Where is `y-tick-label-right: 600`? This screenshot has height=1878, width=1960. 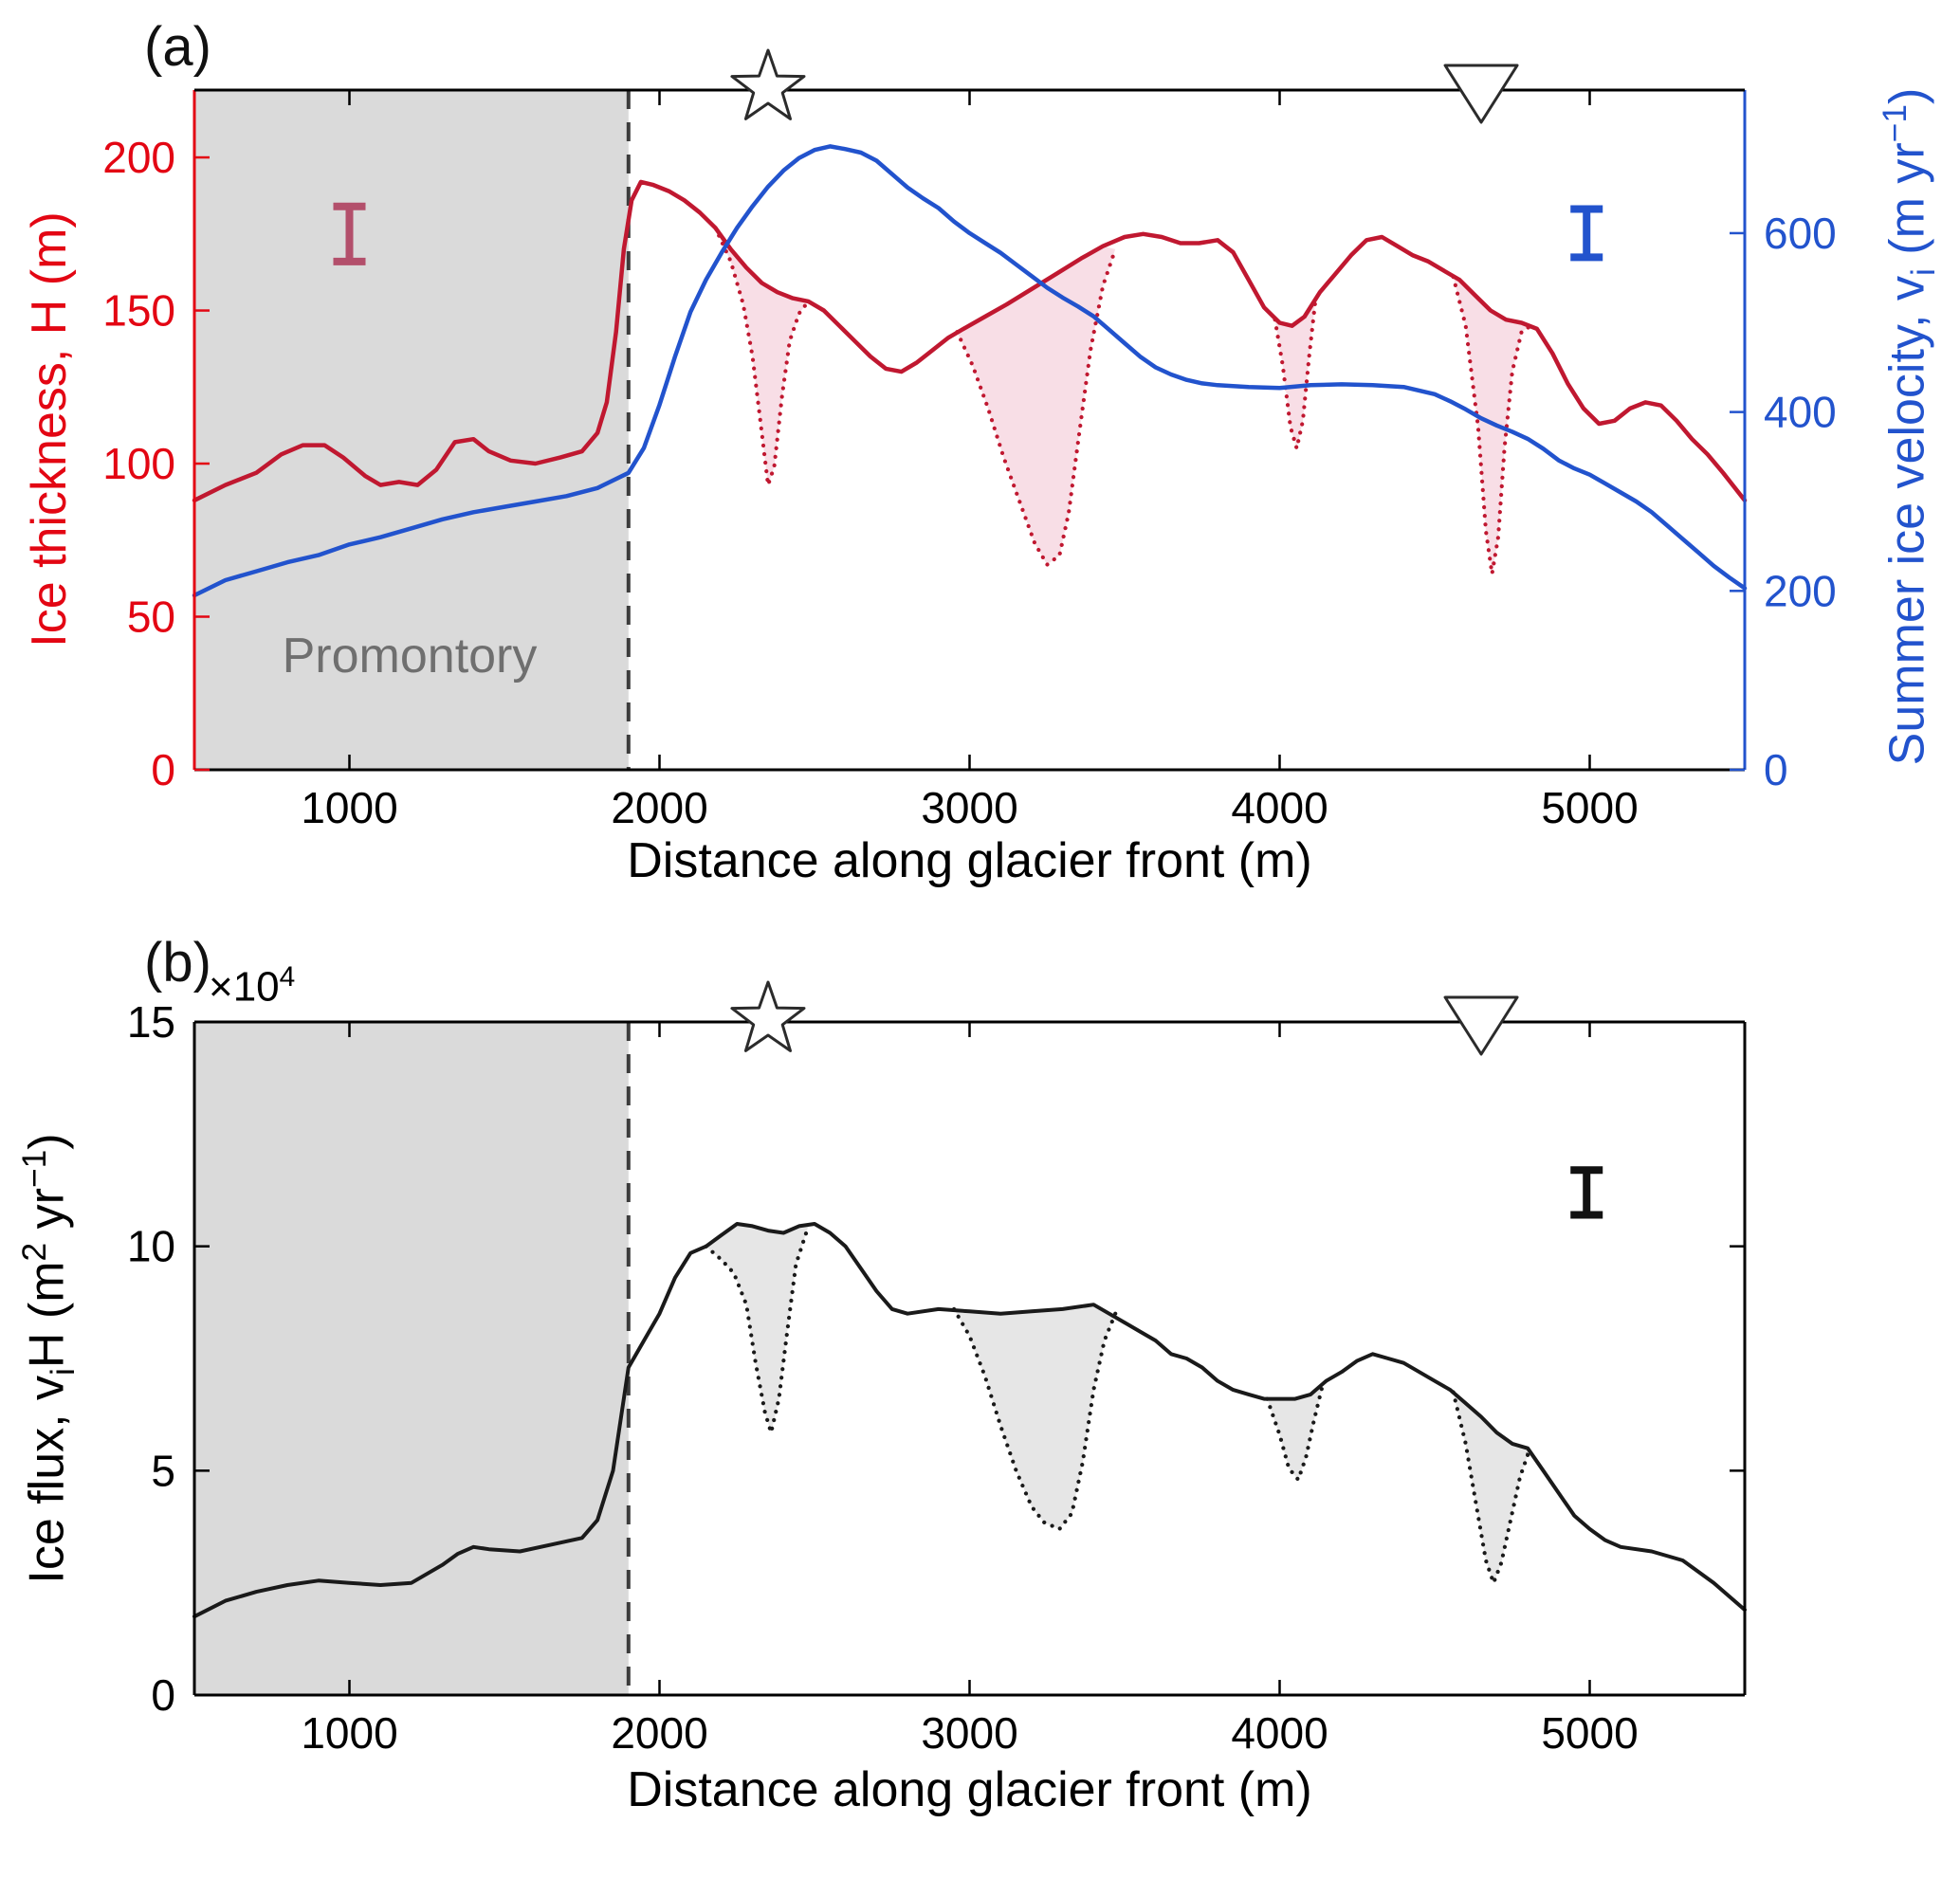 y-tick-label-right: 600 is located at coordinates (1800, 234).